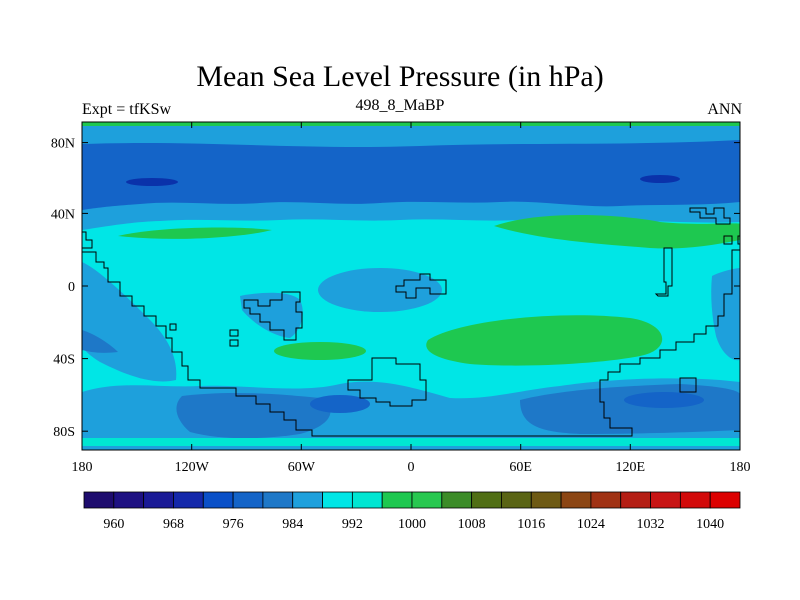  What do you see at coordinates (340, 404) in the screenshot?
I see `south-low-core-west` at bounding box center [340, 404].